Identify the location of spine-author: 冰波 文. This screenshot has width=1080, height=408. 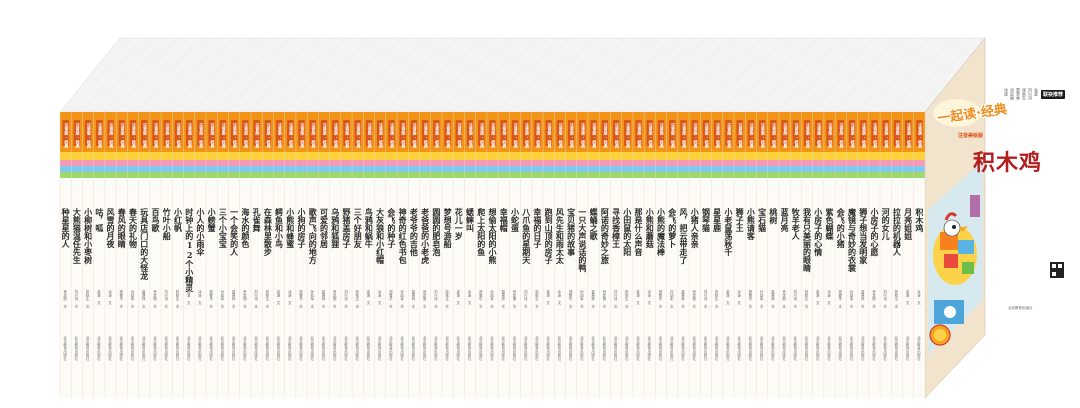
(559, 297).